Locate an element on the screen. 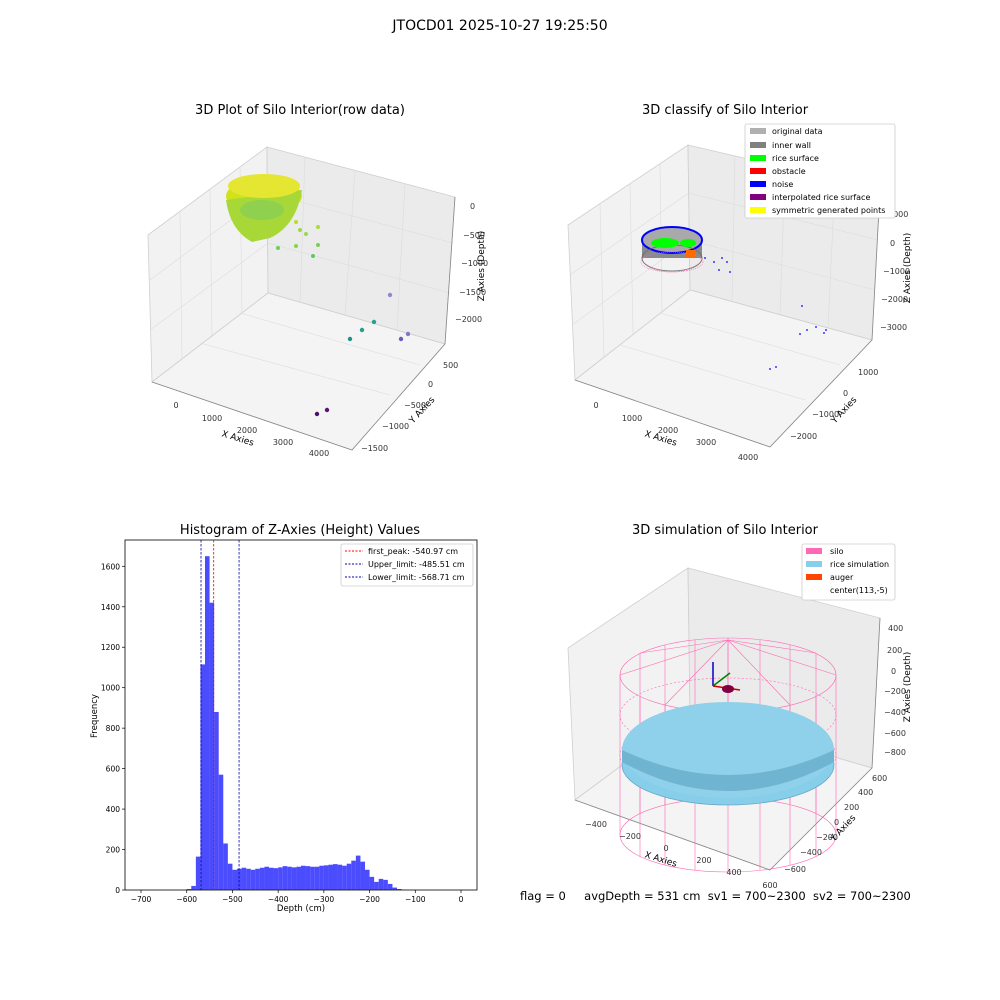 The width and height of the screenshot is (1000, 1000). plot1-ytick: −1500 is located at coordinates (374, 448).